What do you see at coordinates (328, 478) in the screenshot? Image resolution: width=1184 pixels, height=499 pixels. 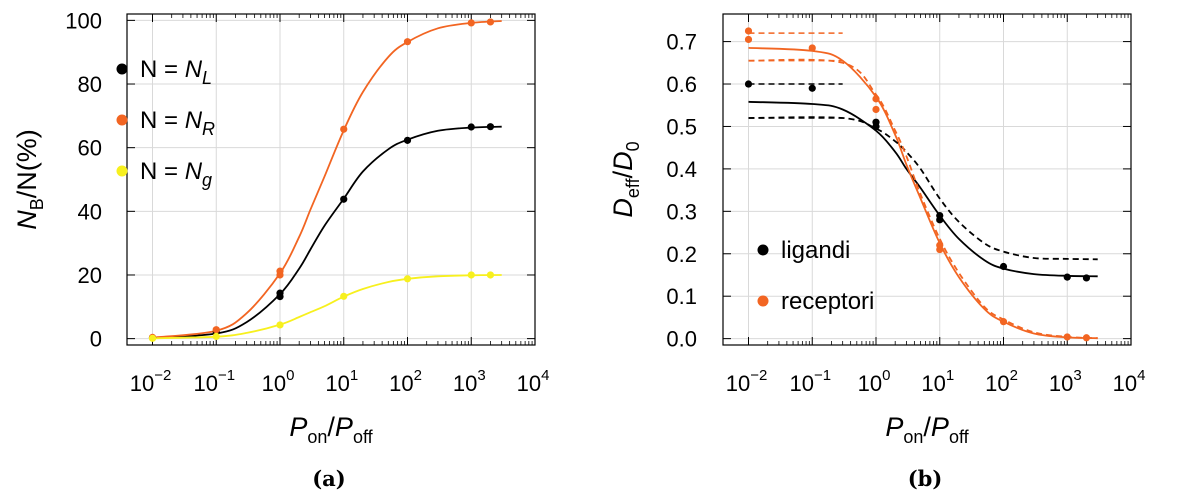 I see `panel-caption: (a)` at bounding box center [328, 478].